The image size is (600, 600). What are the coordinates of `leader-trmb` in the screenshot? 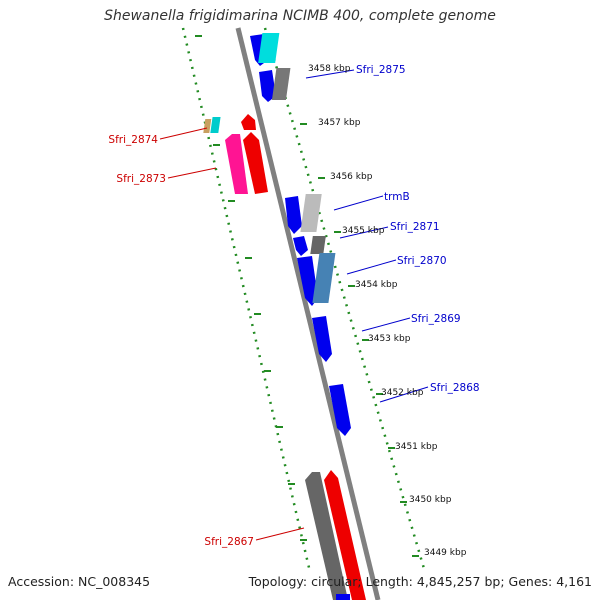 It's located at (358, 203).